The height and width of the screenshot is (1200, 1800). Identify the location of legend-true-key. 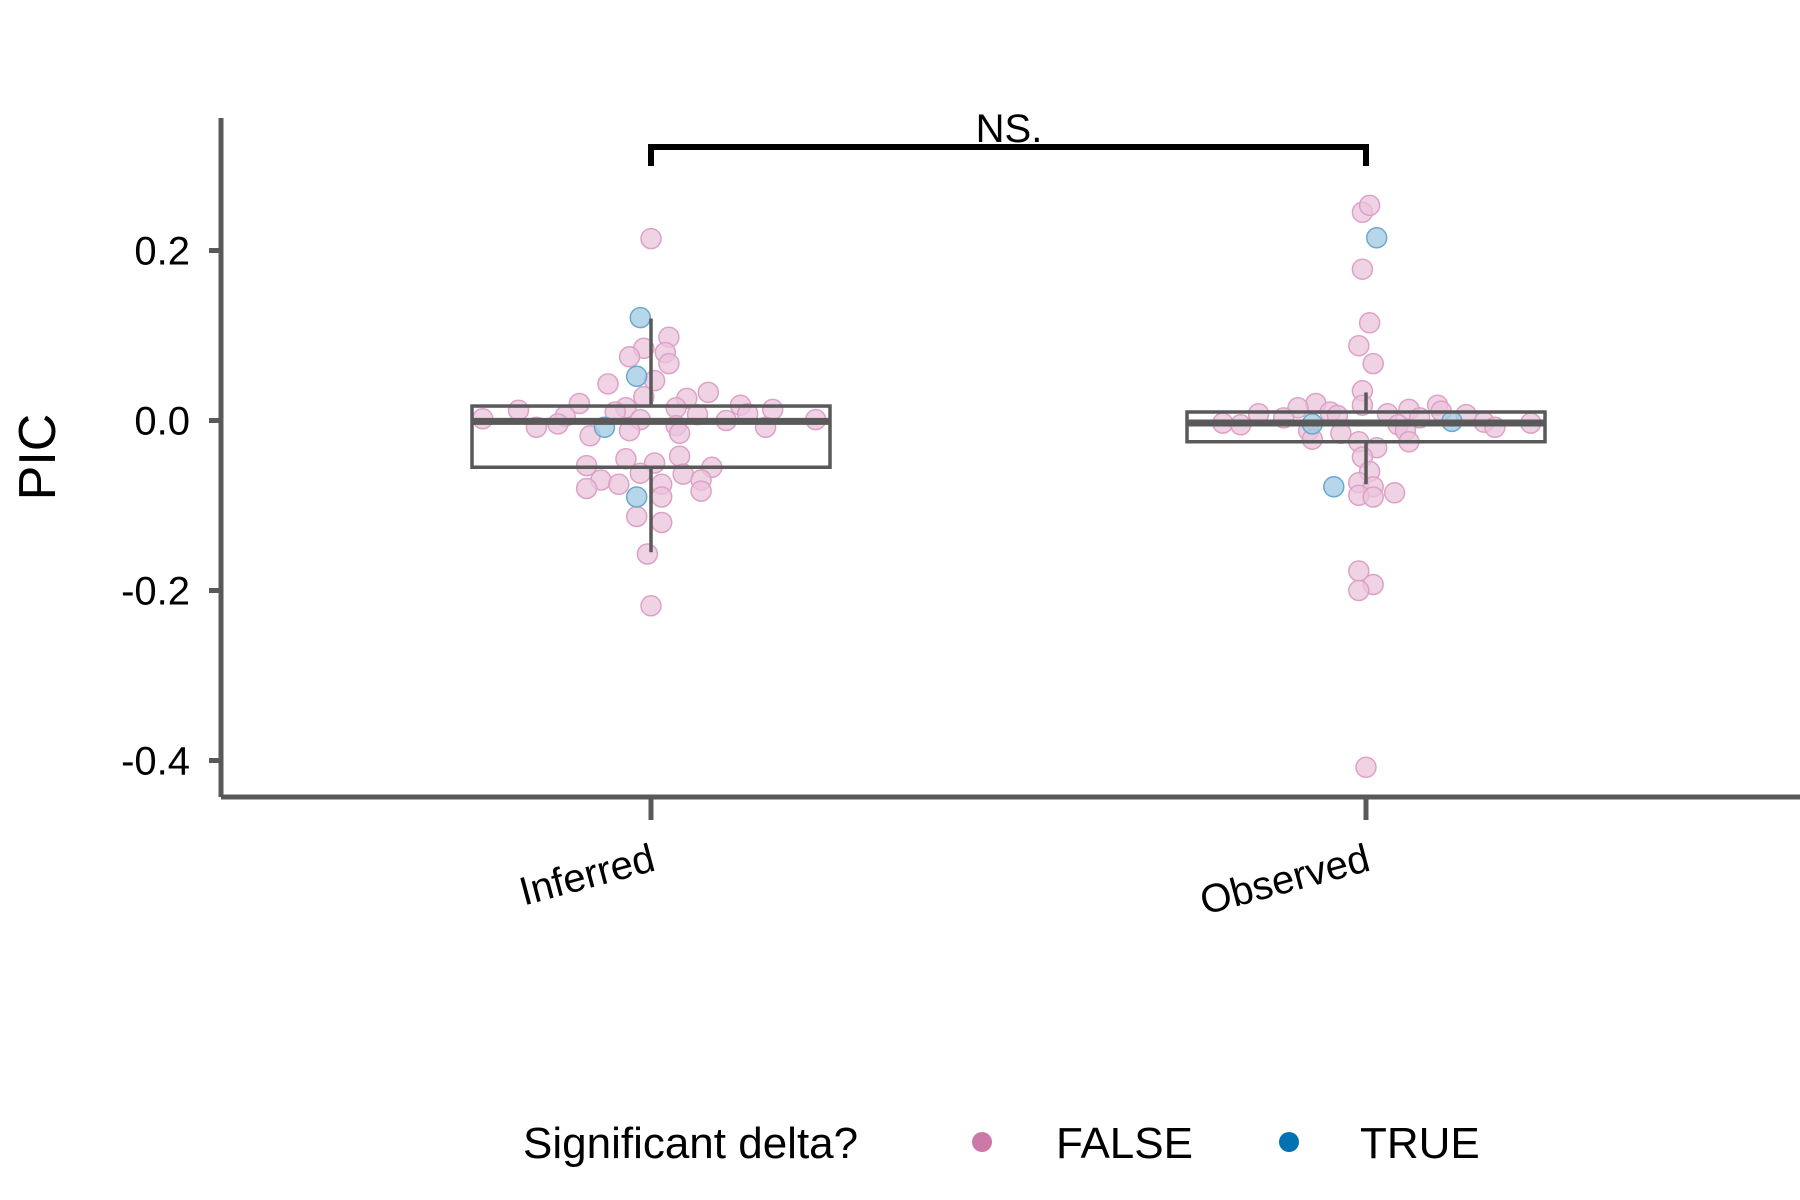
(1289, 1142).